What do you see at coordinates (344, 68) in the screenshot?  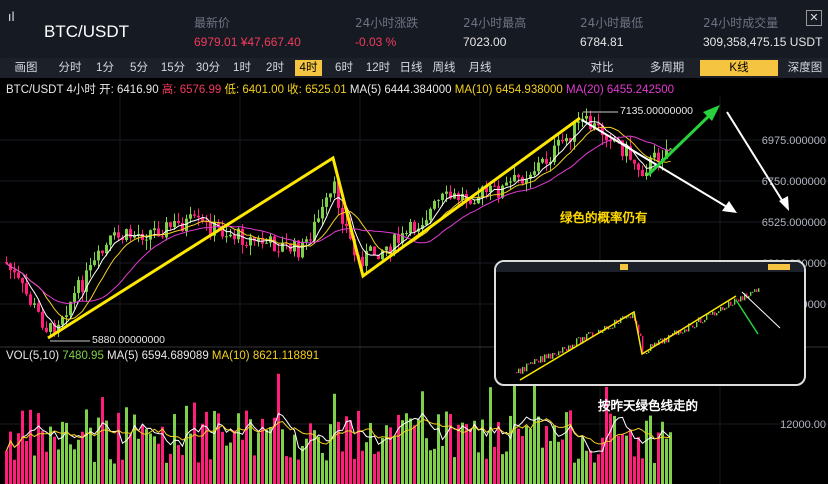 I see `interval-6h: 6时` at bounding box center [344, 68].